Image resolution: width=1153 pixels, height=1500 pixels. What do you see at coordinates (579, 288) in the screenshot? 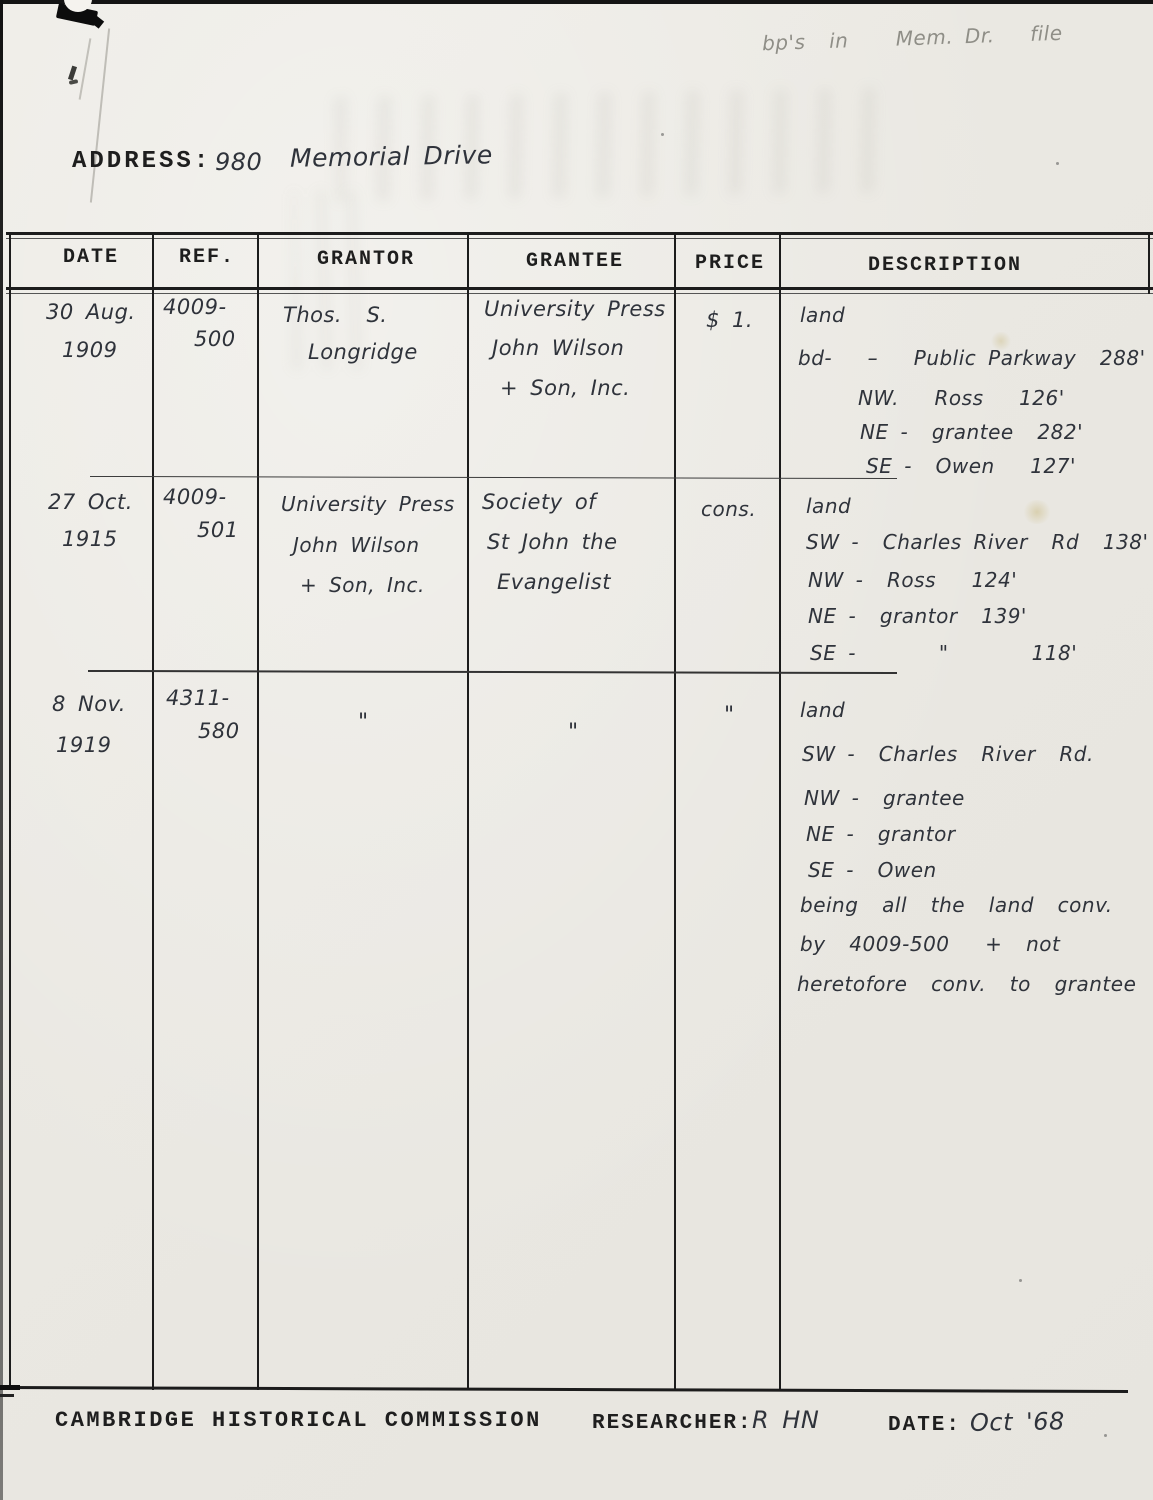
I see `header-bottom-rule` at bounding box center [579, 288].